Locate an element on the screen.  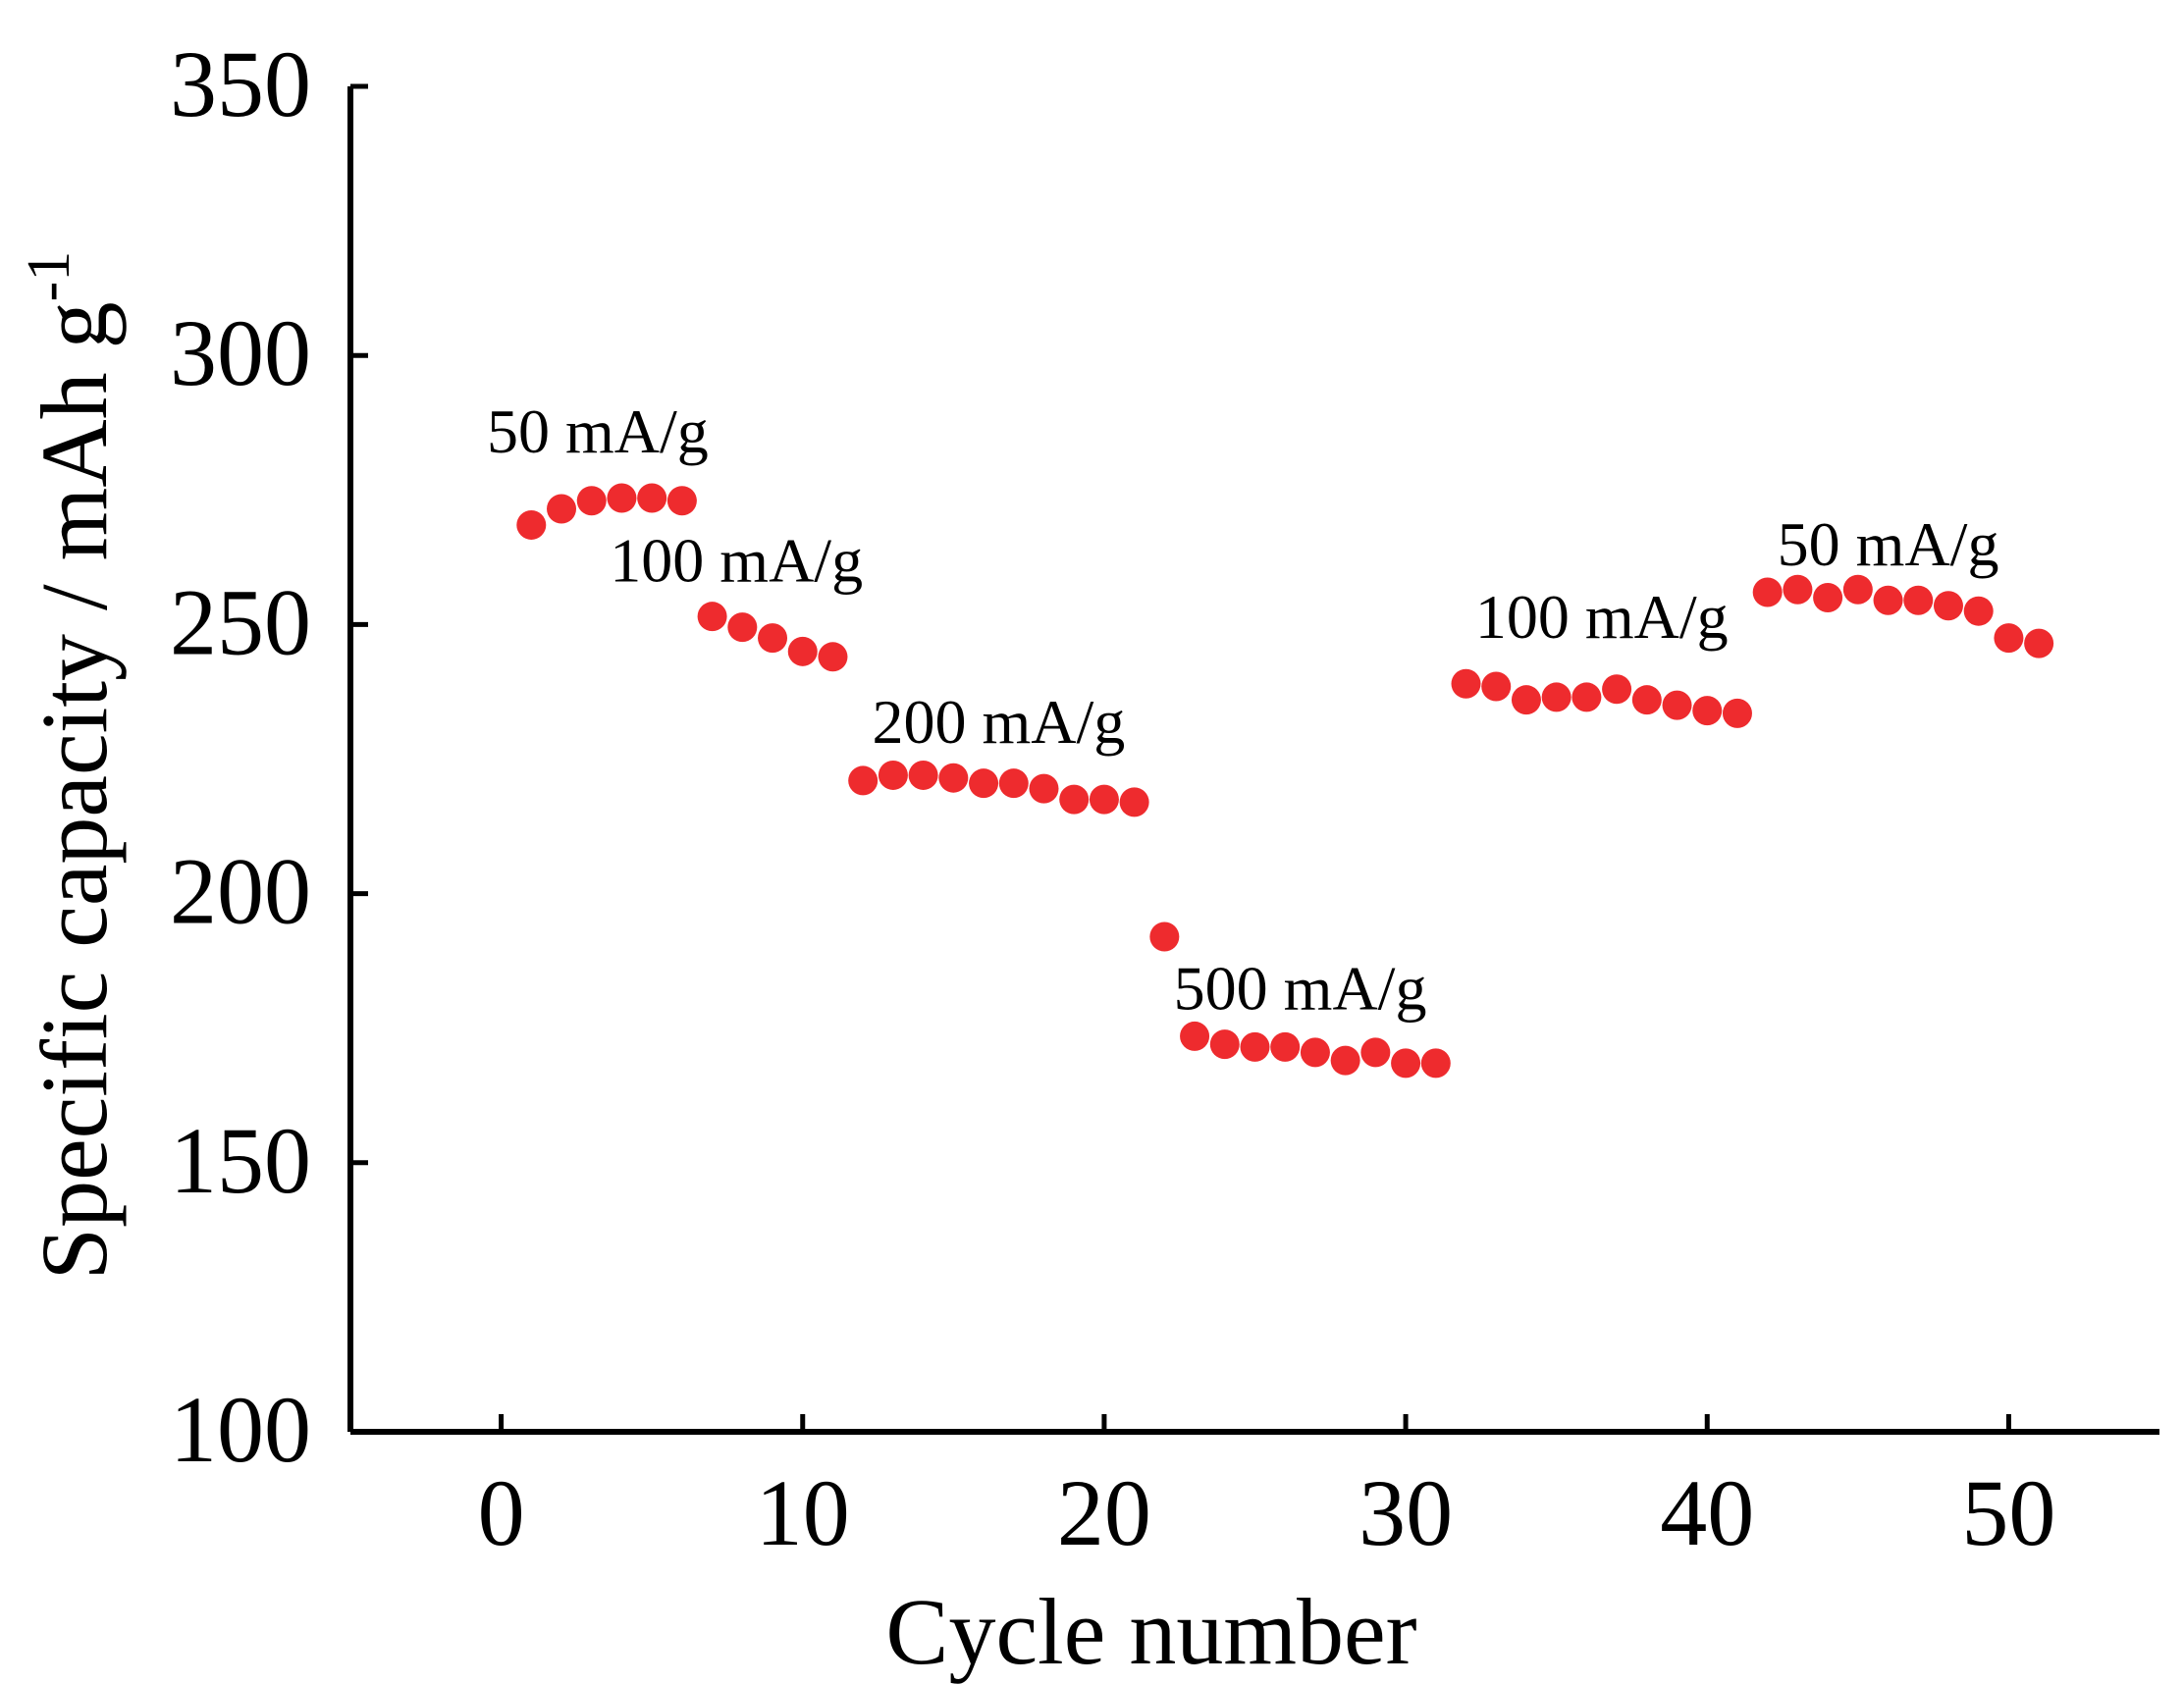
rate-annotation: 200 mA/g is located at coordinates (999, 722).